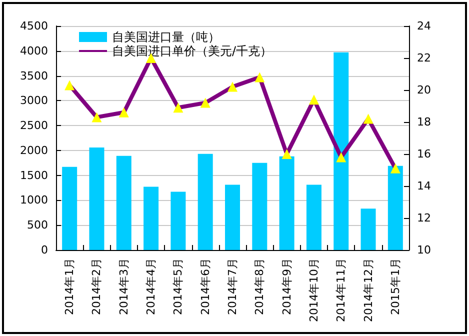 The image size is (469, 336). I want to click on x-tick-label: 2015年1月, so click(395, 286).